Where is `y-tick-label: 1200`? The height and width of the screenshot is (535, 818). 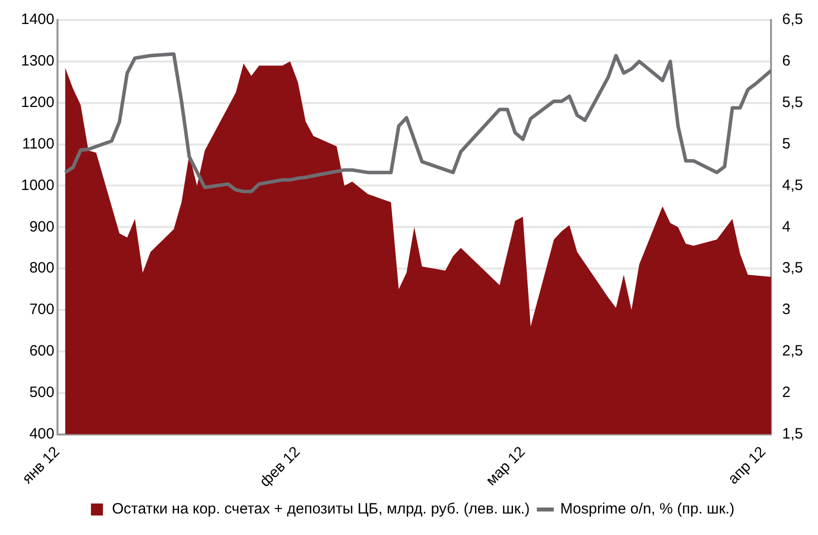
y-tick-label: 1200 is located at coordinates (37, 102).